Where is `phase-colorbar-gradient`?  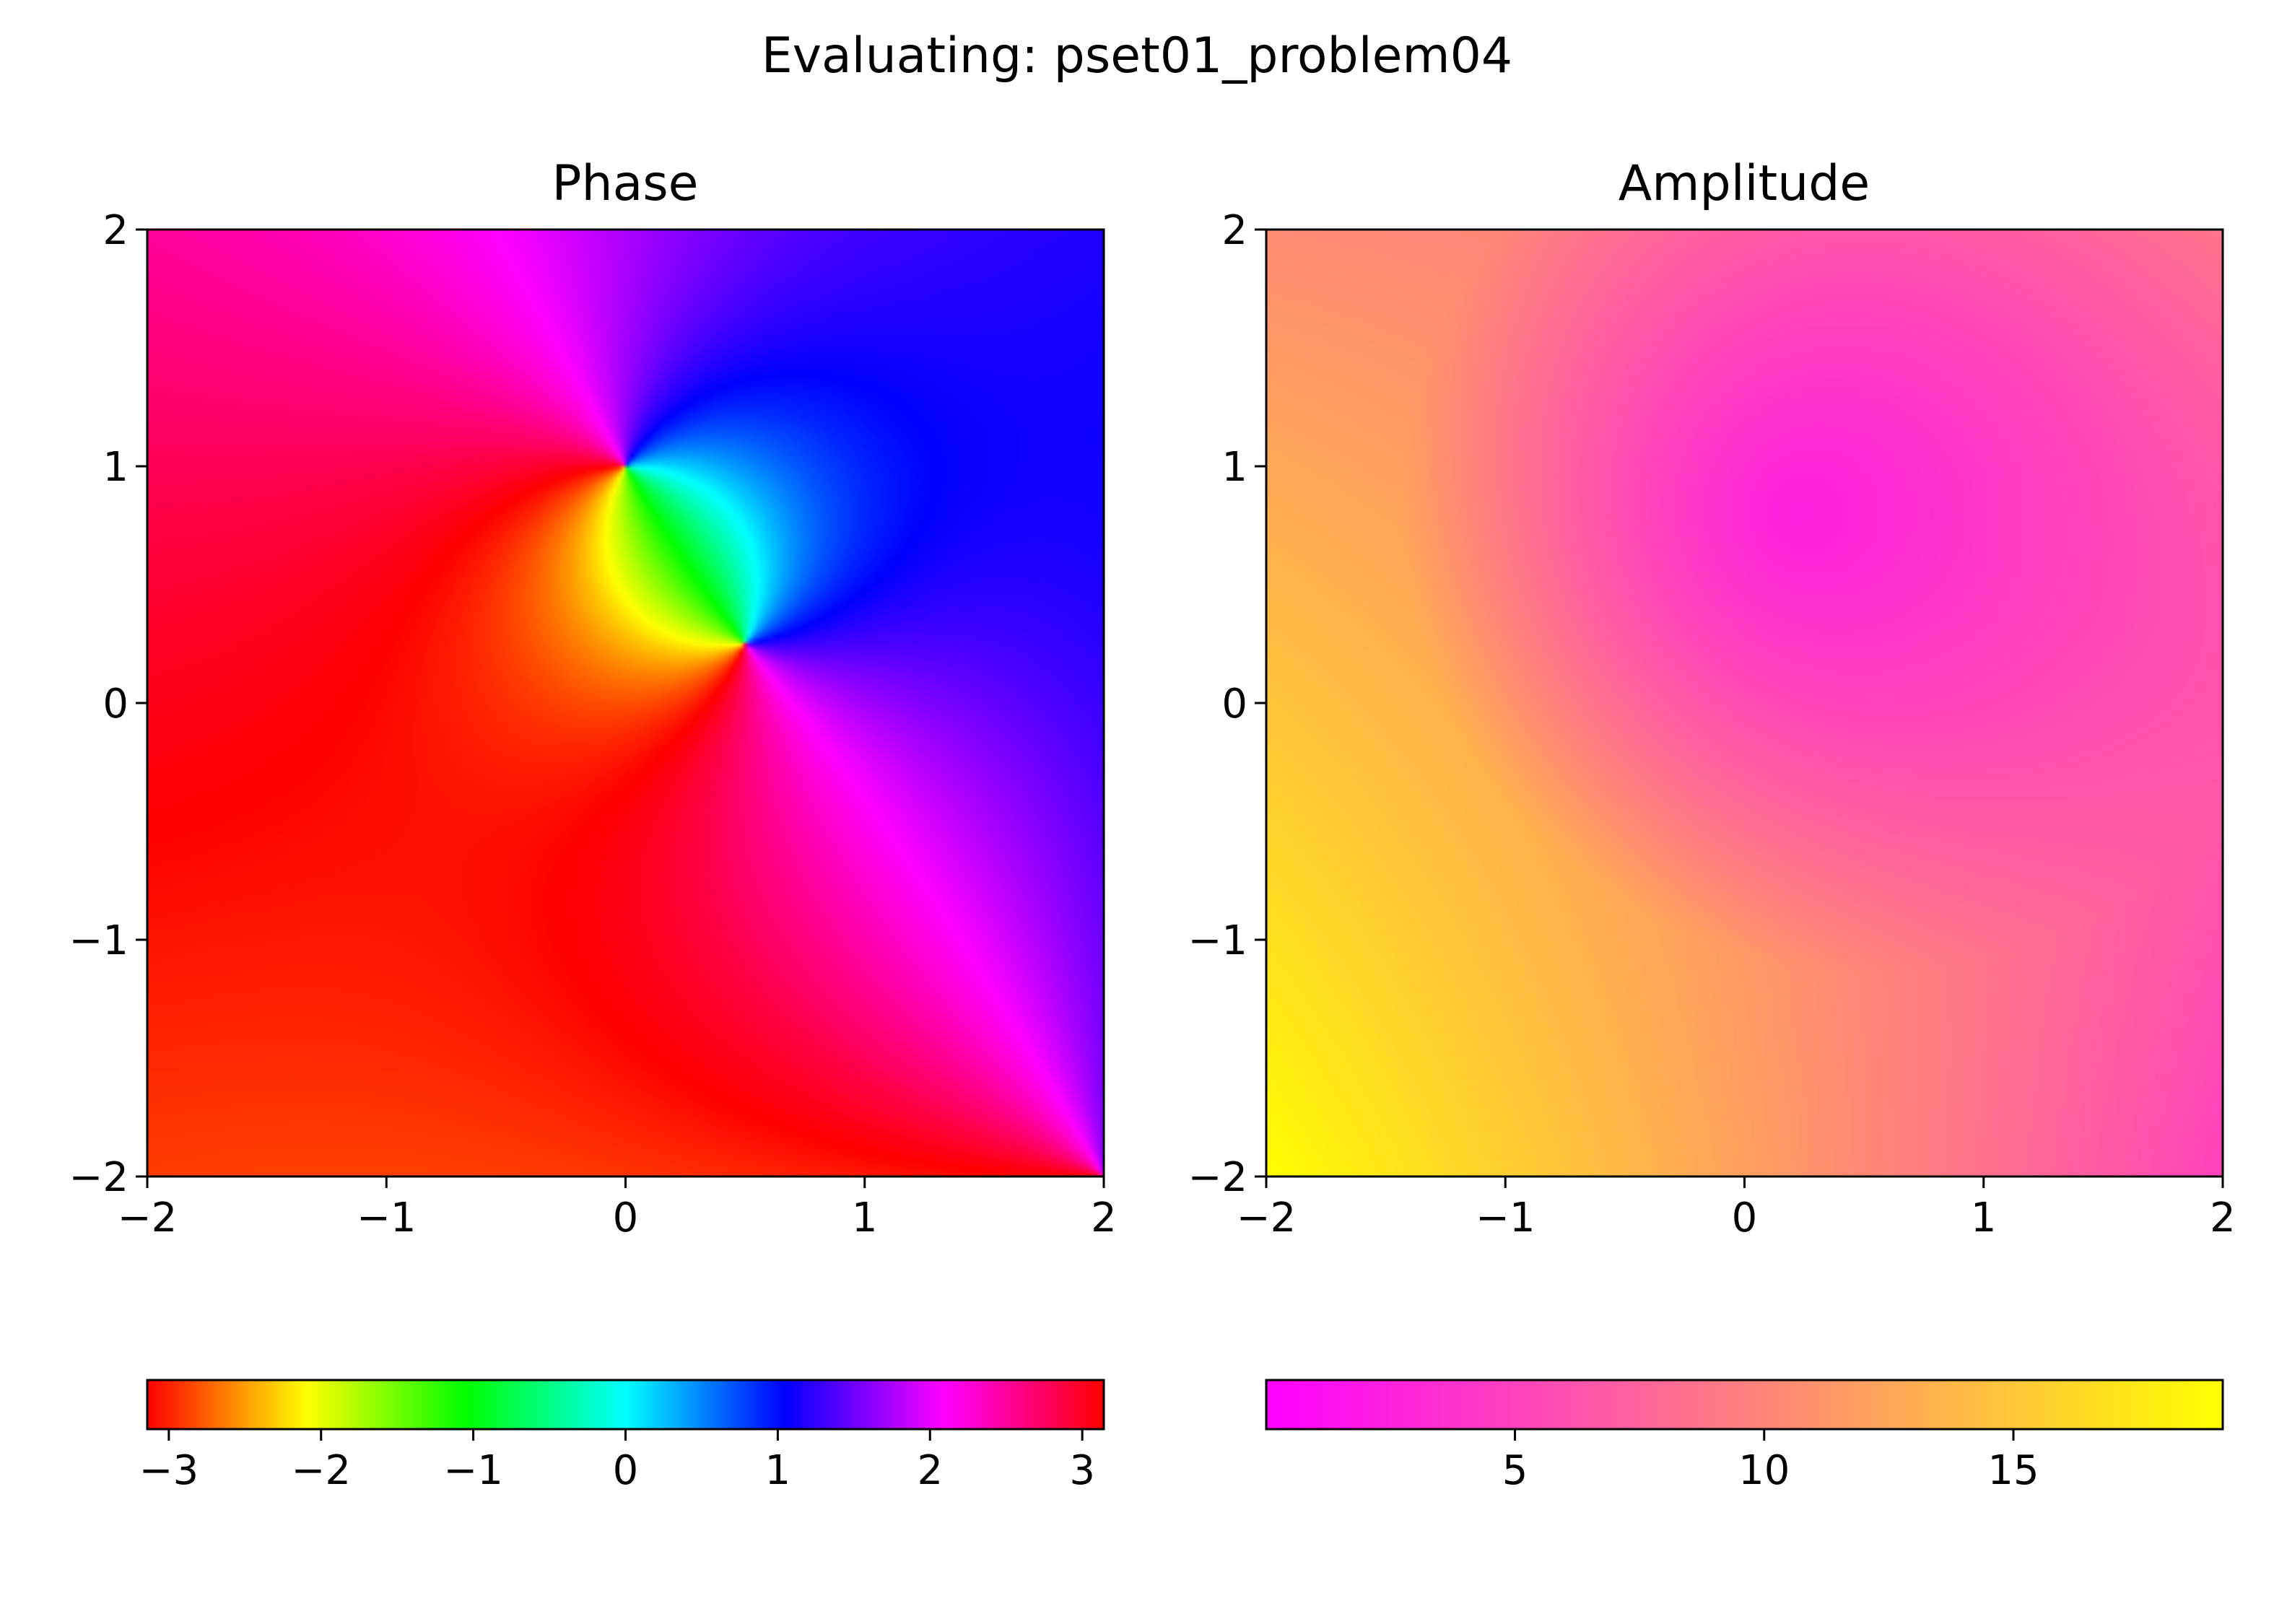
phase-colorbar-gradient is located at coordinates (625, 1405).